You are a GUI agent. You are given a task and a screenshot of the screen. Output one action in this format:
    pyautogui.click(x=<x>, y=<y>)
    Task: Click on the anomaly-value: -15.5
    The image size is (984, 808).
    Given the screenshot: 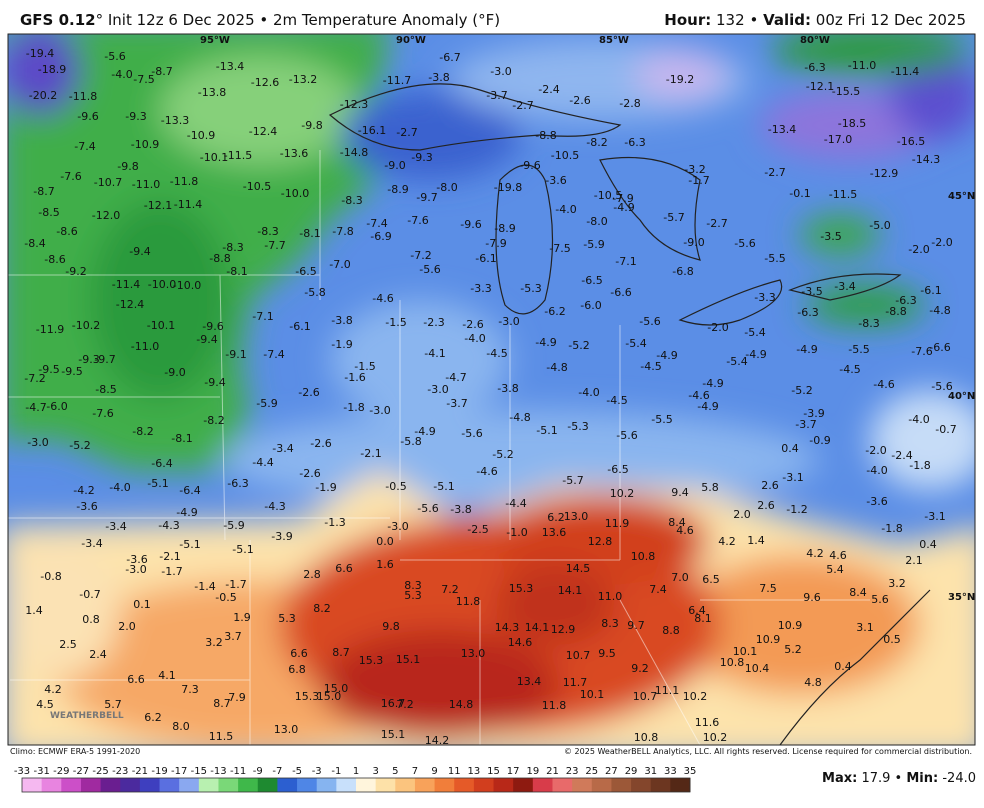 What is the action you would take?
    pyautogui.click(x=846, y=91)
    